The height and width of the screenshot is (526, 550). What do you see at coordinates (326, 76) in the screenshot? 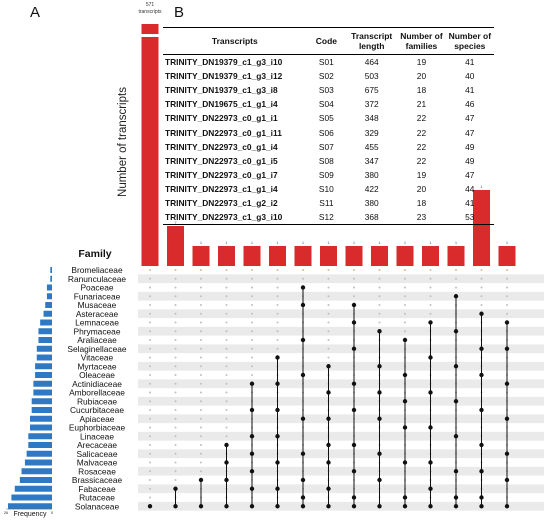
I see `table-cell: S02` at bounding box center [326, 76].